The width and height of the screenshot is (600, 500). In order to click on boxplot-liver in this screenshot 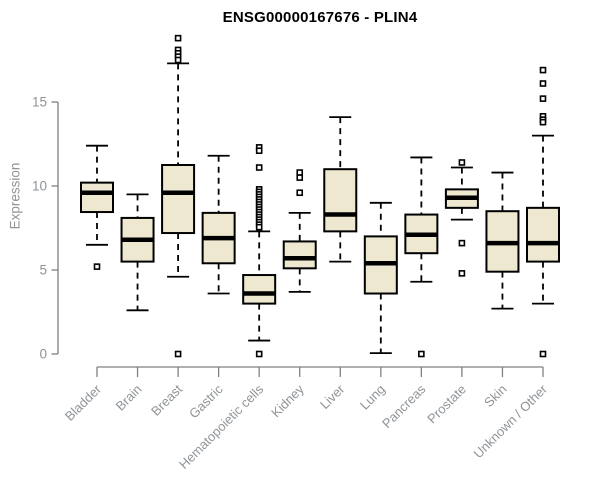, I will do `click(340, 189)`.